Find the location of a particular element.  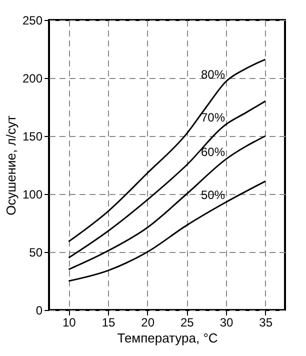

y-tick-label: 0 is located at coordinates (39, 311).